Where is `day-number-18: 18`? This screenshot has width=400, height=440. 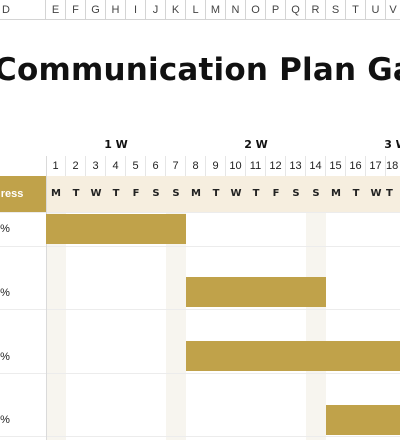 day-number-18: 18 is located at coordinates (392, 166).